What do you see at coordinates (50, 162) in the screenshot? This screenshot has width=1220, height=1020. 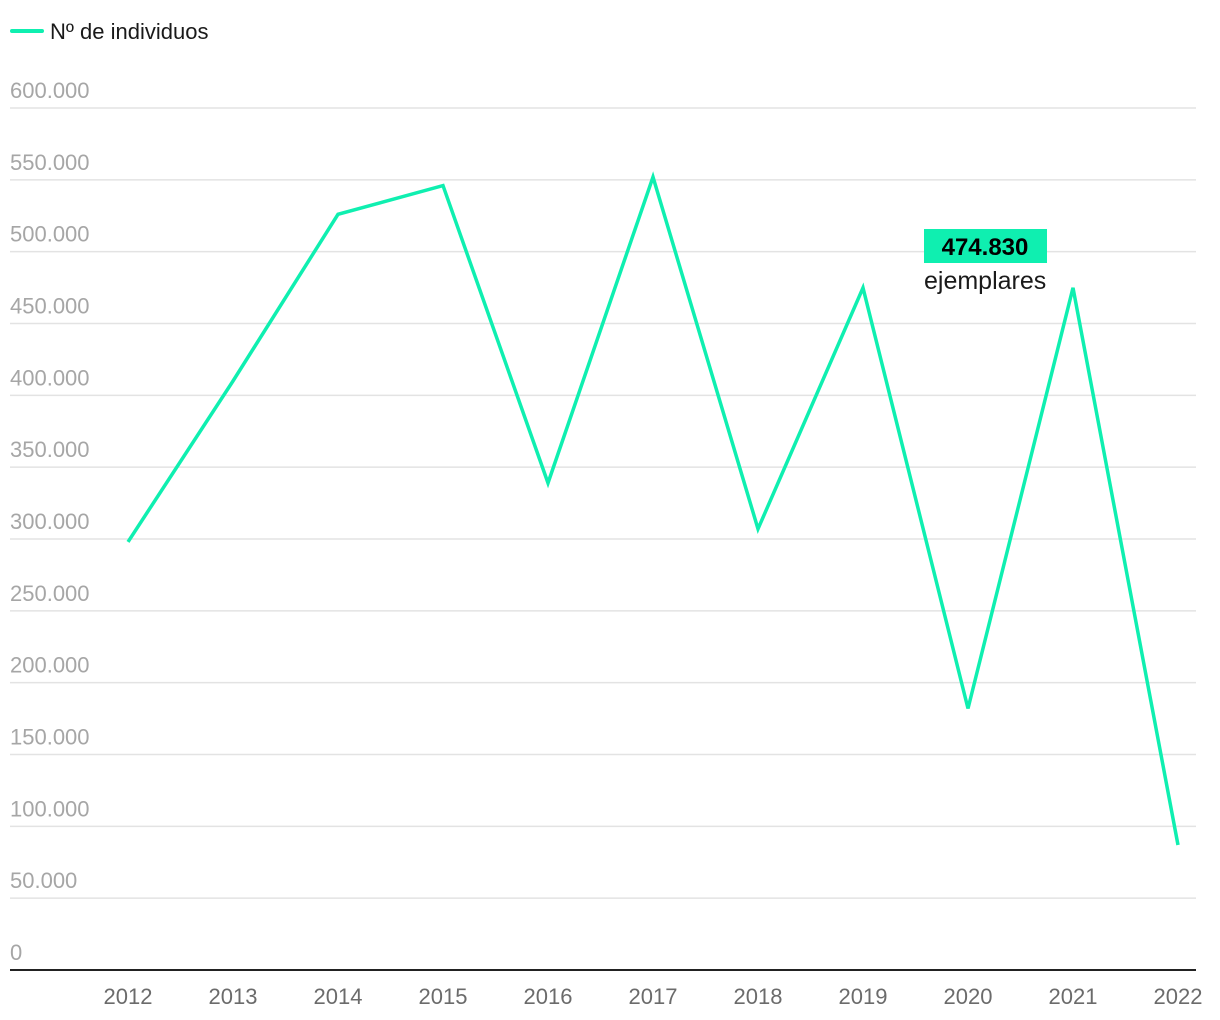 I see `y-tick-label: 550.000` at bounding box center [50, 162].